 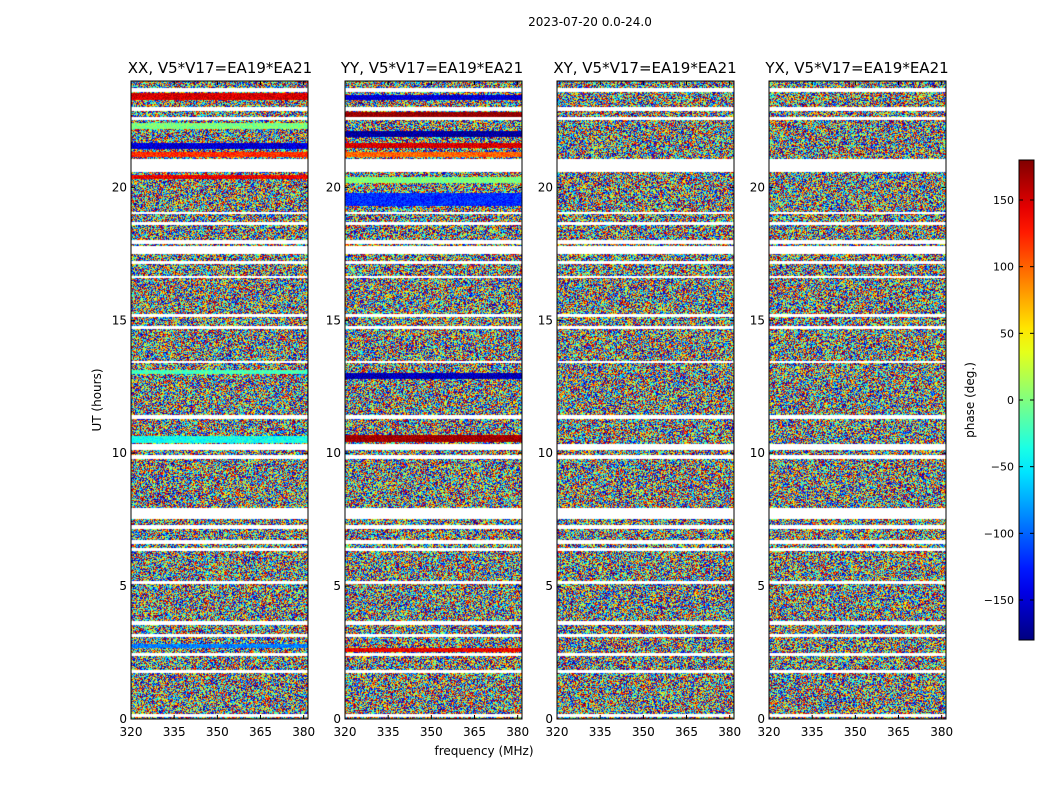 I want to click on panel-title-xy: XY, V5*V17=EA19*EA21, so click(x=644, y=68).